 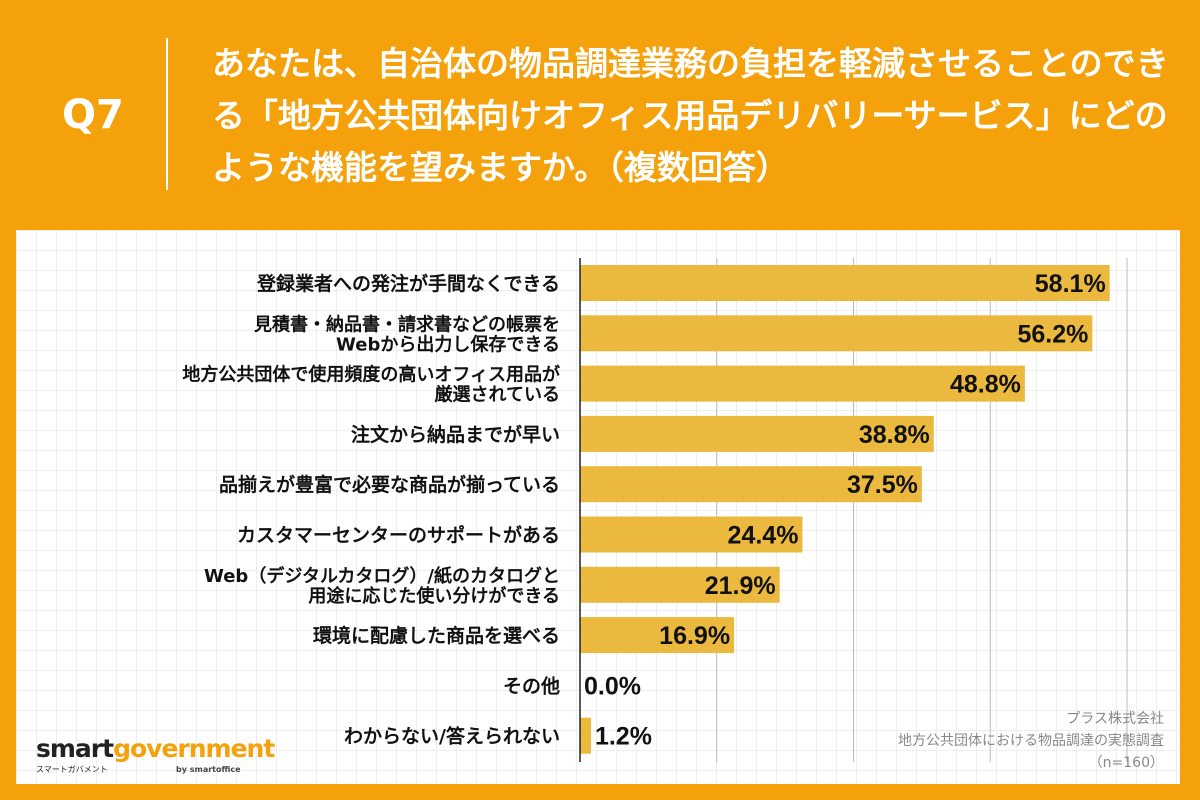 I want to click on value-label: 37.5%, so click(x=882, y=485).